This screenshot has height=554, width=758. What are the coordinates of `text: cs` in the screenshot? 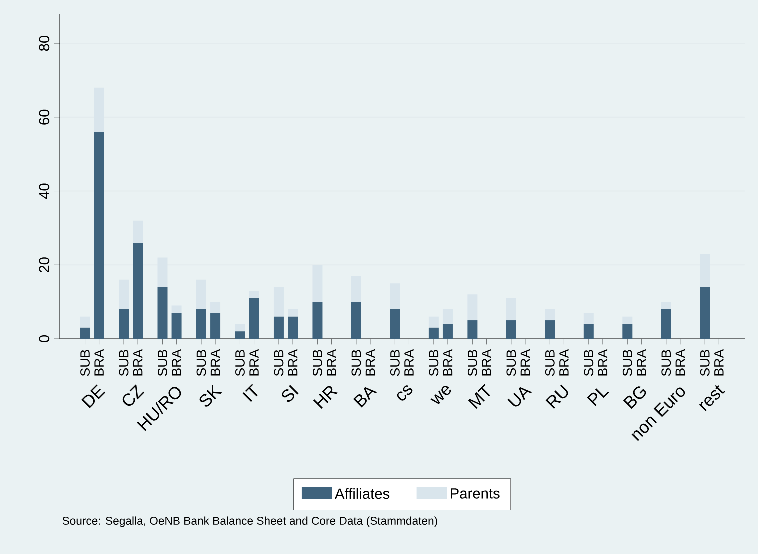 It's located at (405, 393).